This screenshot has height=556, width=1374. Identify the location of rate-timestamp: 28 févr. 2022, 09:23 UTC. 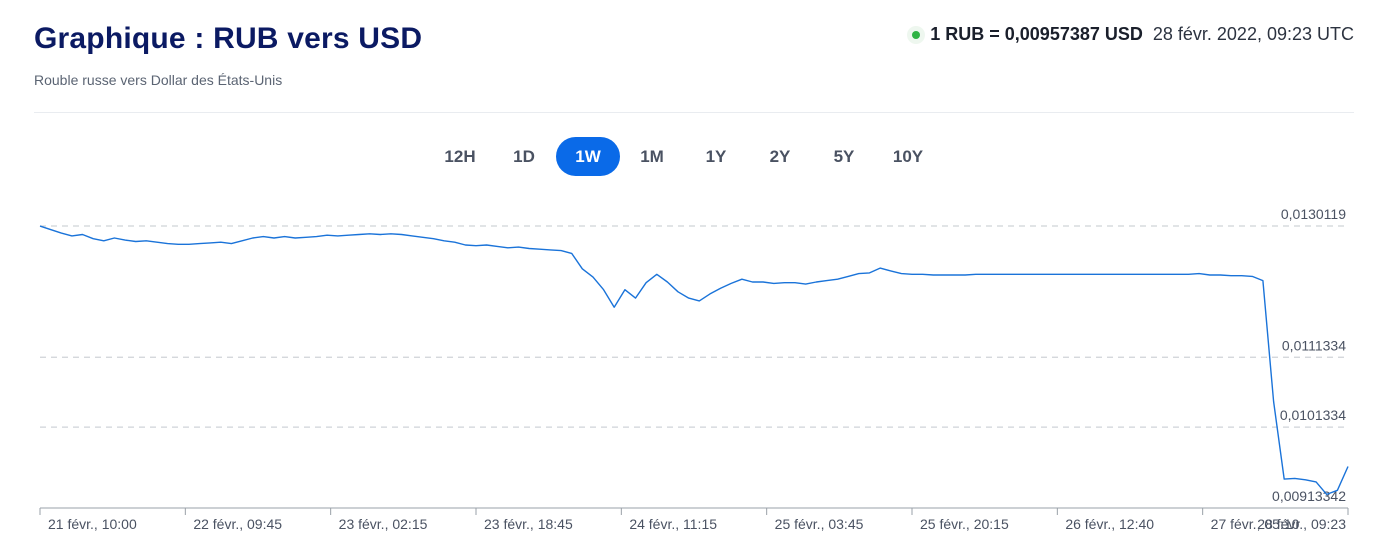
(1253, 34).